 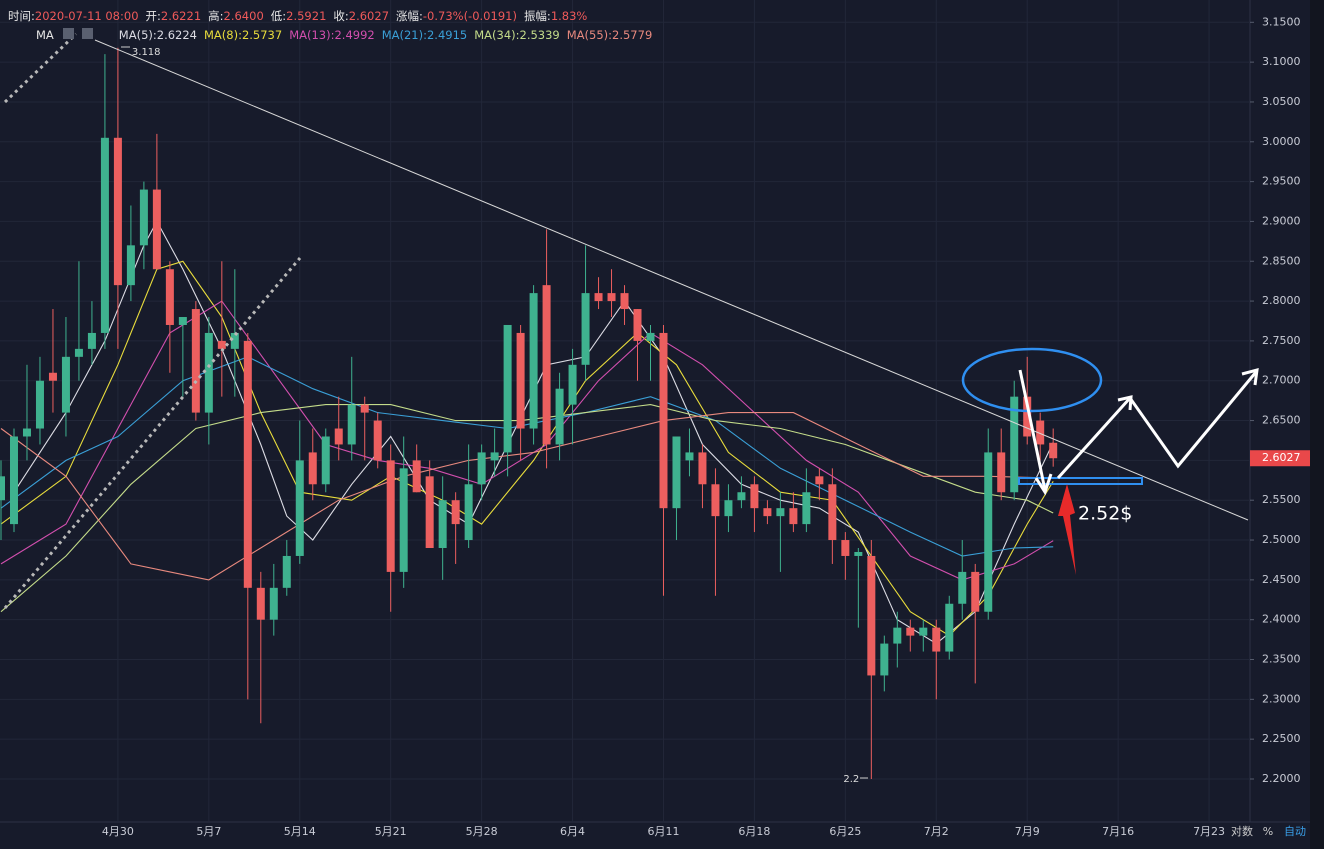 What do you see at coordinates (369, 16) in the screenshot?
I see `info-value: 2.6027` at bounding box center [369, 16].